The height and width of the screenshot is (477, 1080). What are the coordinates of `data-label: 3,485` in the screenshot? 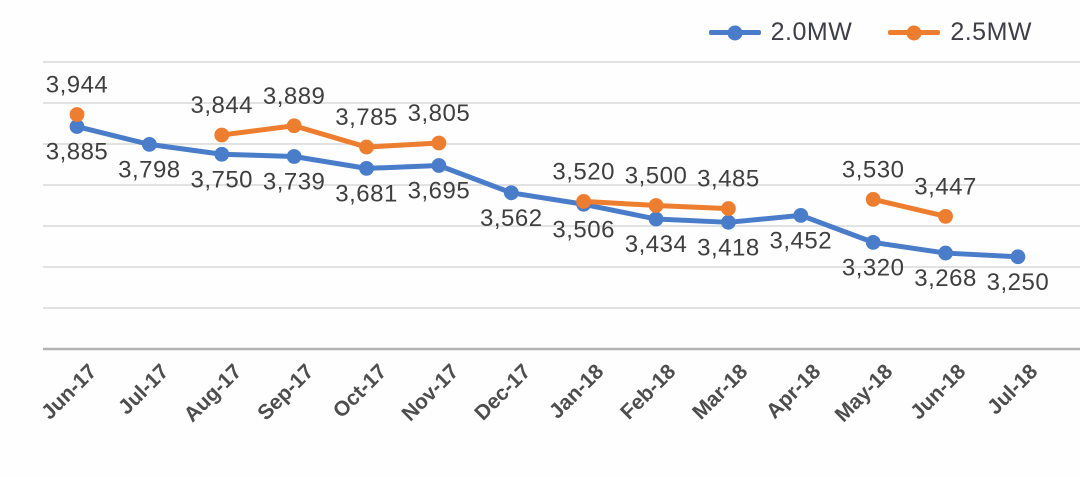 It's located at (728, 179).